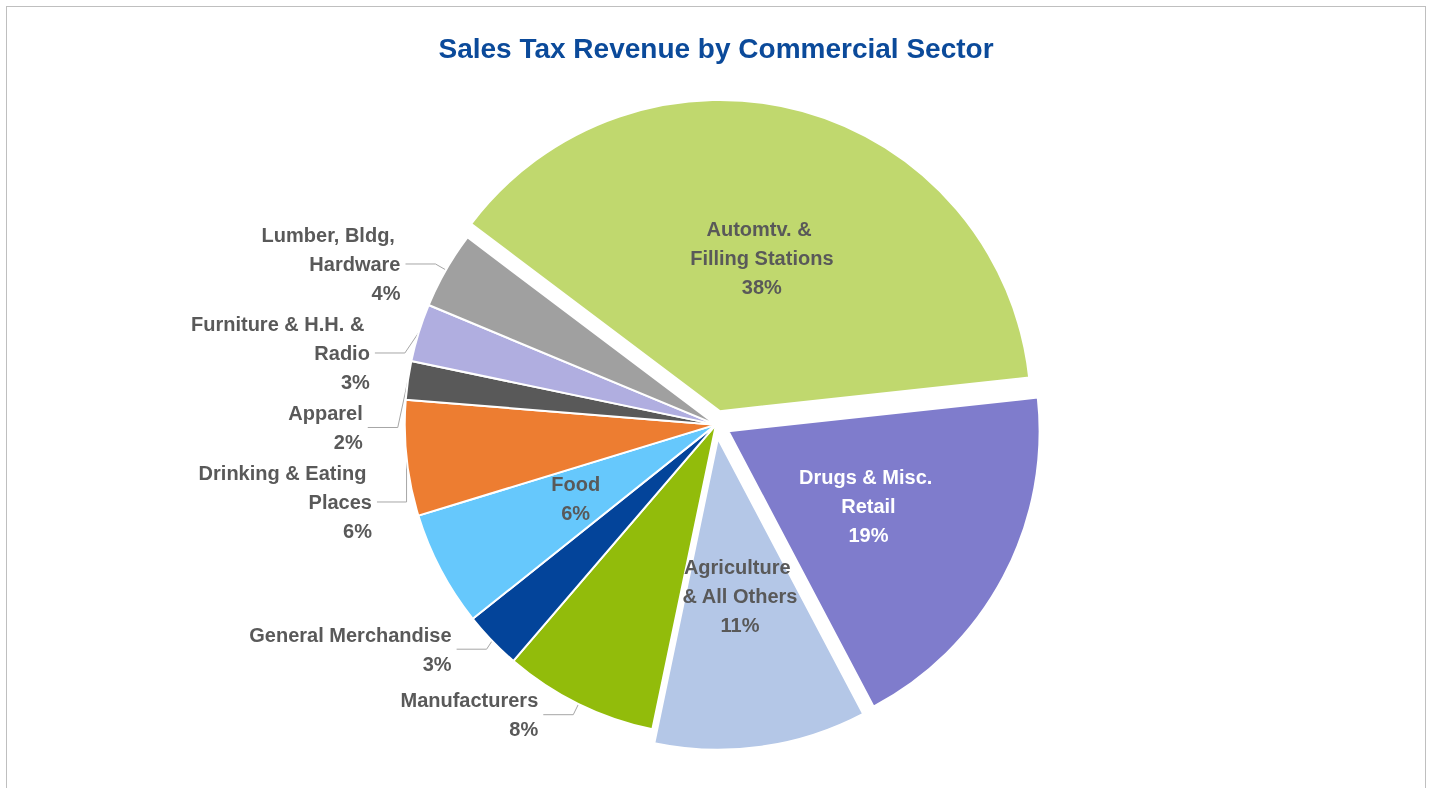  What do you see at coordinates (868, 534) in the screenshot?
I see `data-label: 19%` at bounding box center [868, 534].